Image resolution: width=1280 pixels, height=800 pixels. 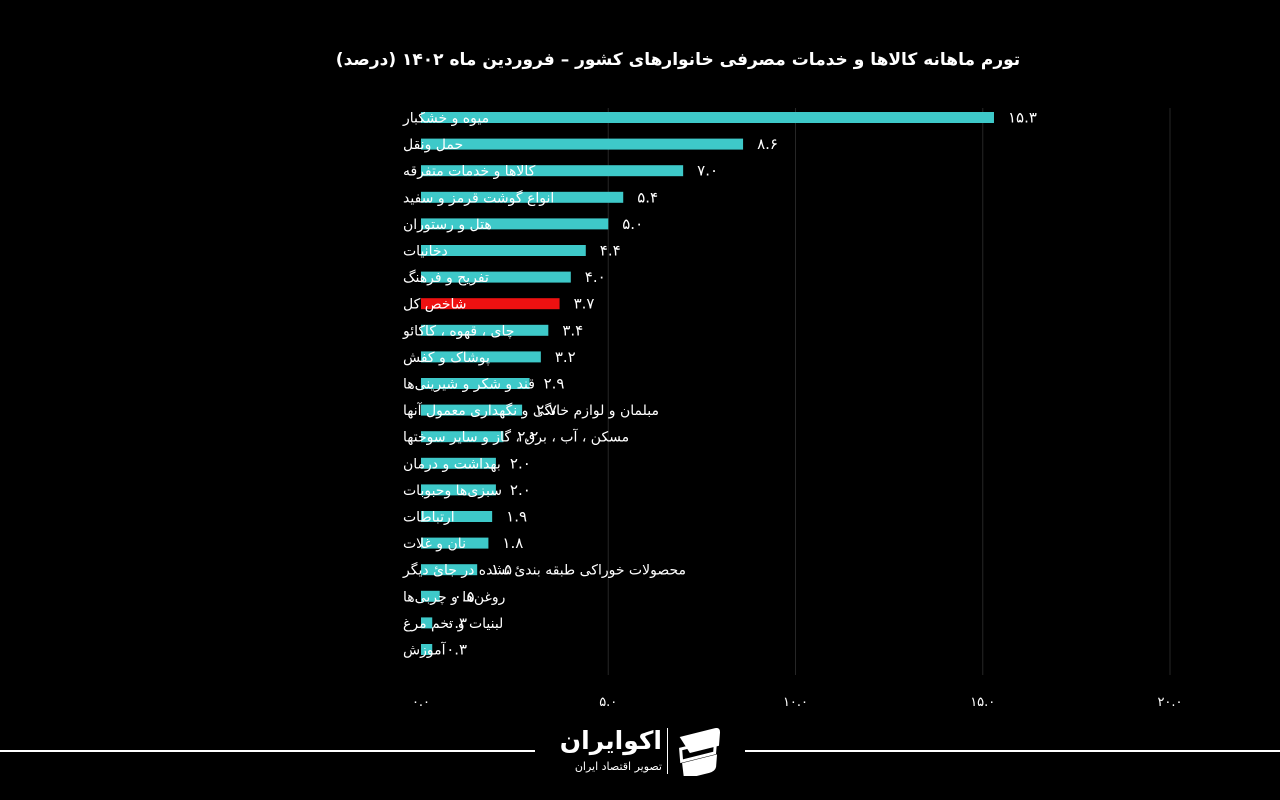 I want to click on category-label: انواع گوشت قرمز و سفید, so click(x=478, y=197).